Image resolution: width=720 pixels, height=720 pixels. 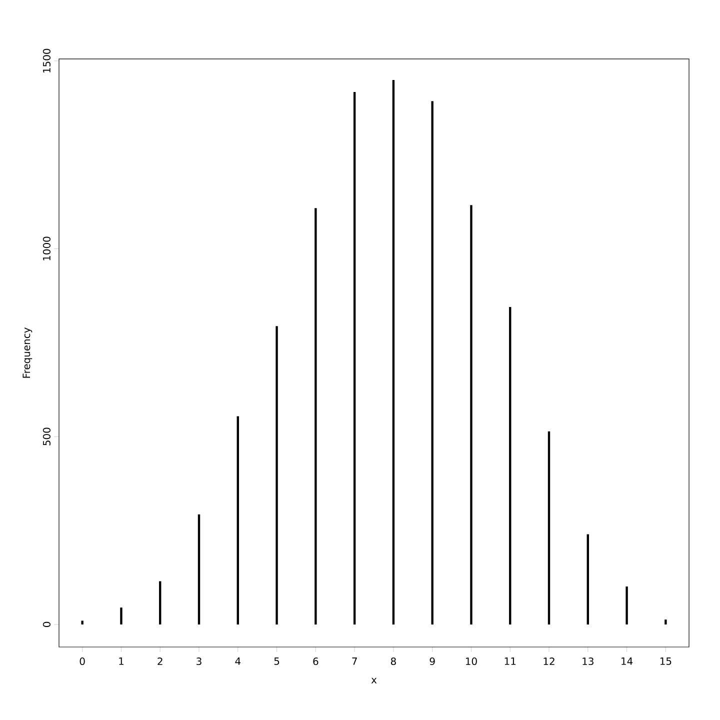 I want to click on y-tick-label: 1500, so click(x=46, y=60).